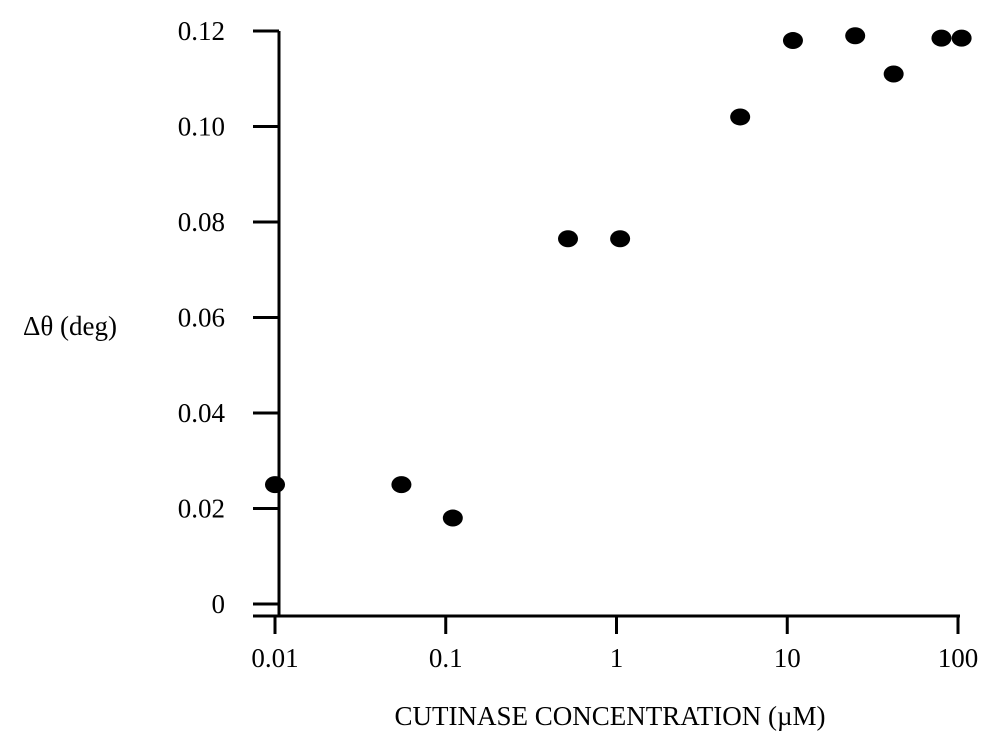  Describe the element at coordinates (219, 604) in the screenshot. I see `y-tick-label: 0` at that location.